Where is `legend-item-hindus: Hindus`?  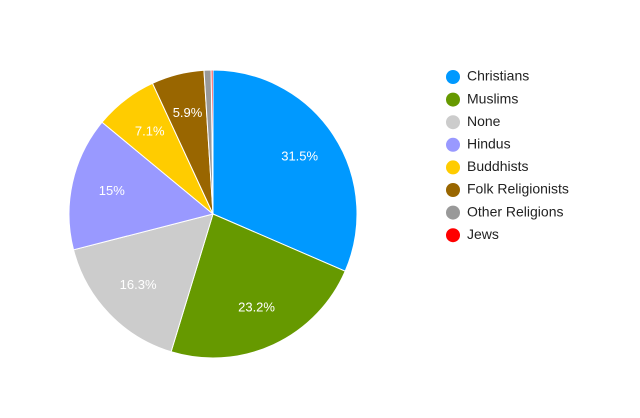 legend-item-hindus: Hindus is located at coordinates (478, 144).